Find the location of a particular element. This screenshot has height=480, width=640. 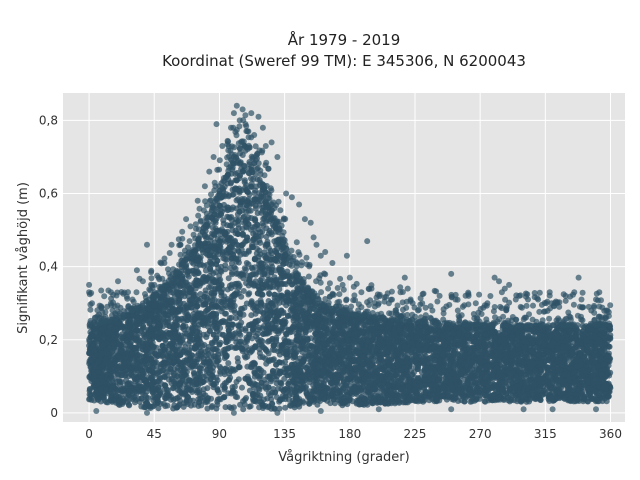

chart-title: År 1979 - 2019 is located at coordinates (344, 39).